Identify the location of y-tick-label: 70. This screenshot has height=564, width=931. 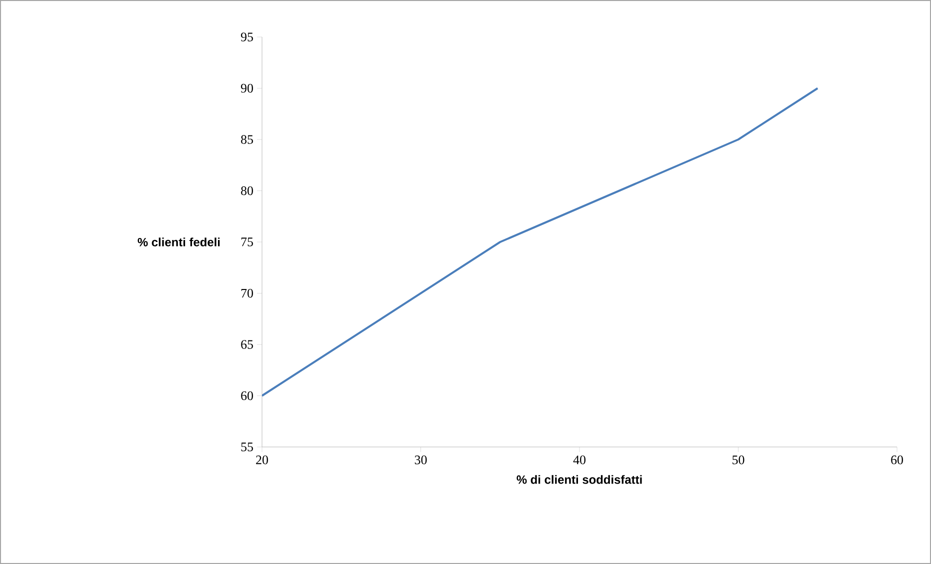
(247, 293).